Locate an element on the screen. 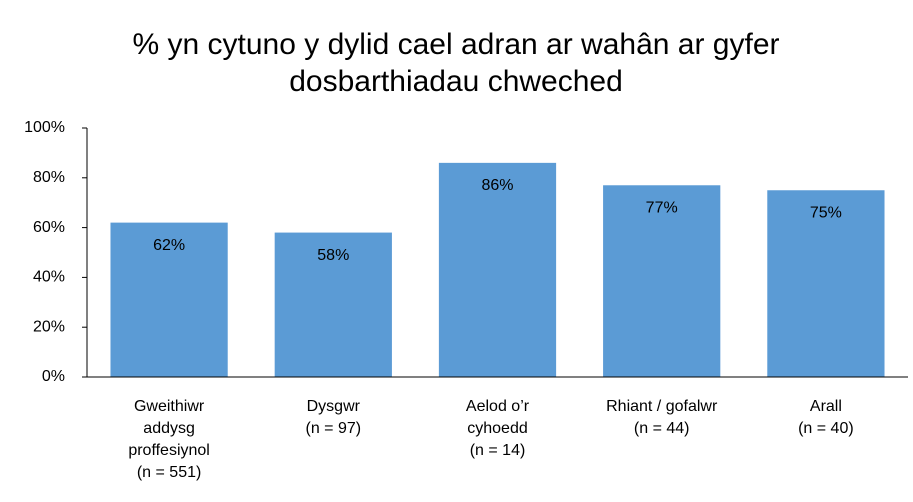  value-label: 77% is located at coordinates (662, 207).